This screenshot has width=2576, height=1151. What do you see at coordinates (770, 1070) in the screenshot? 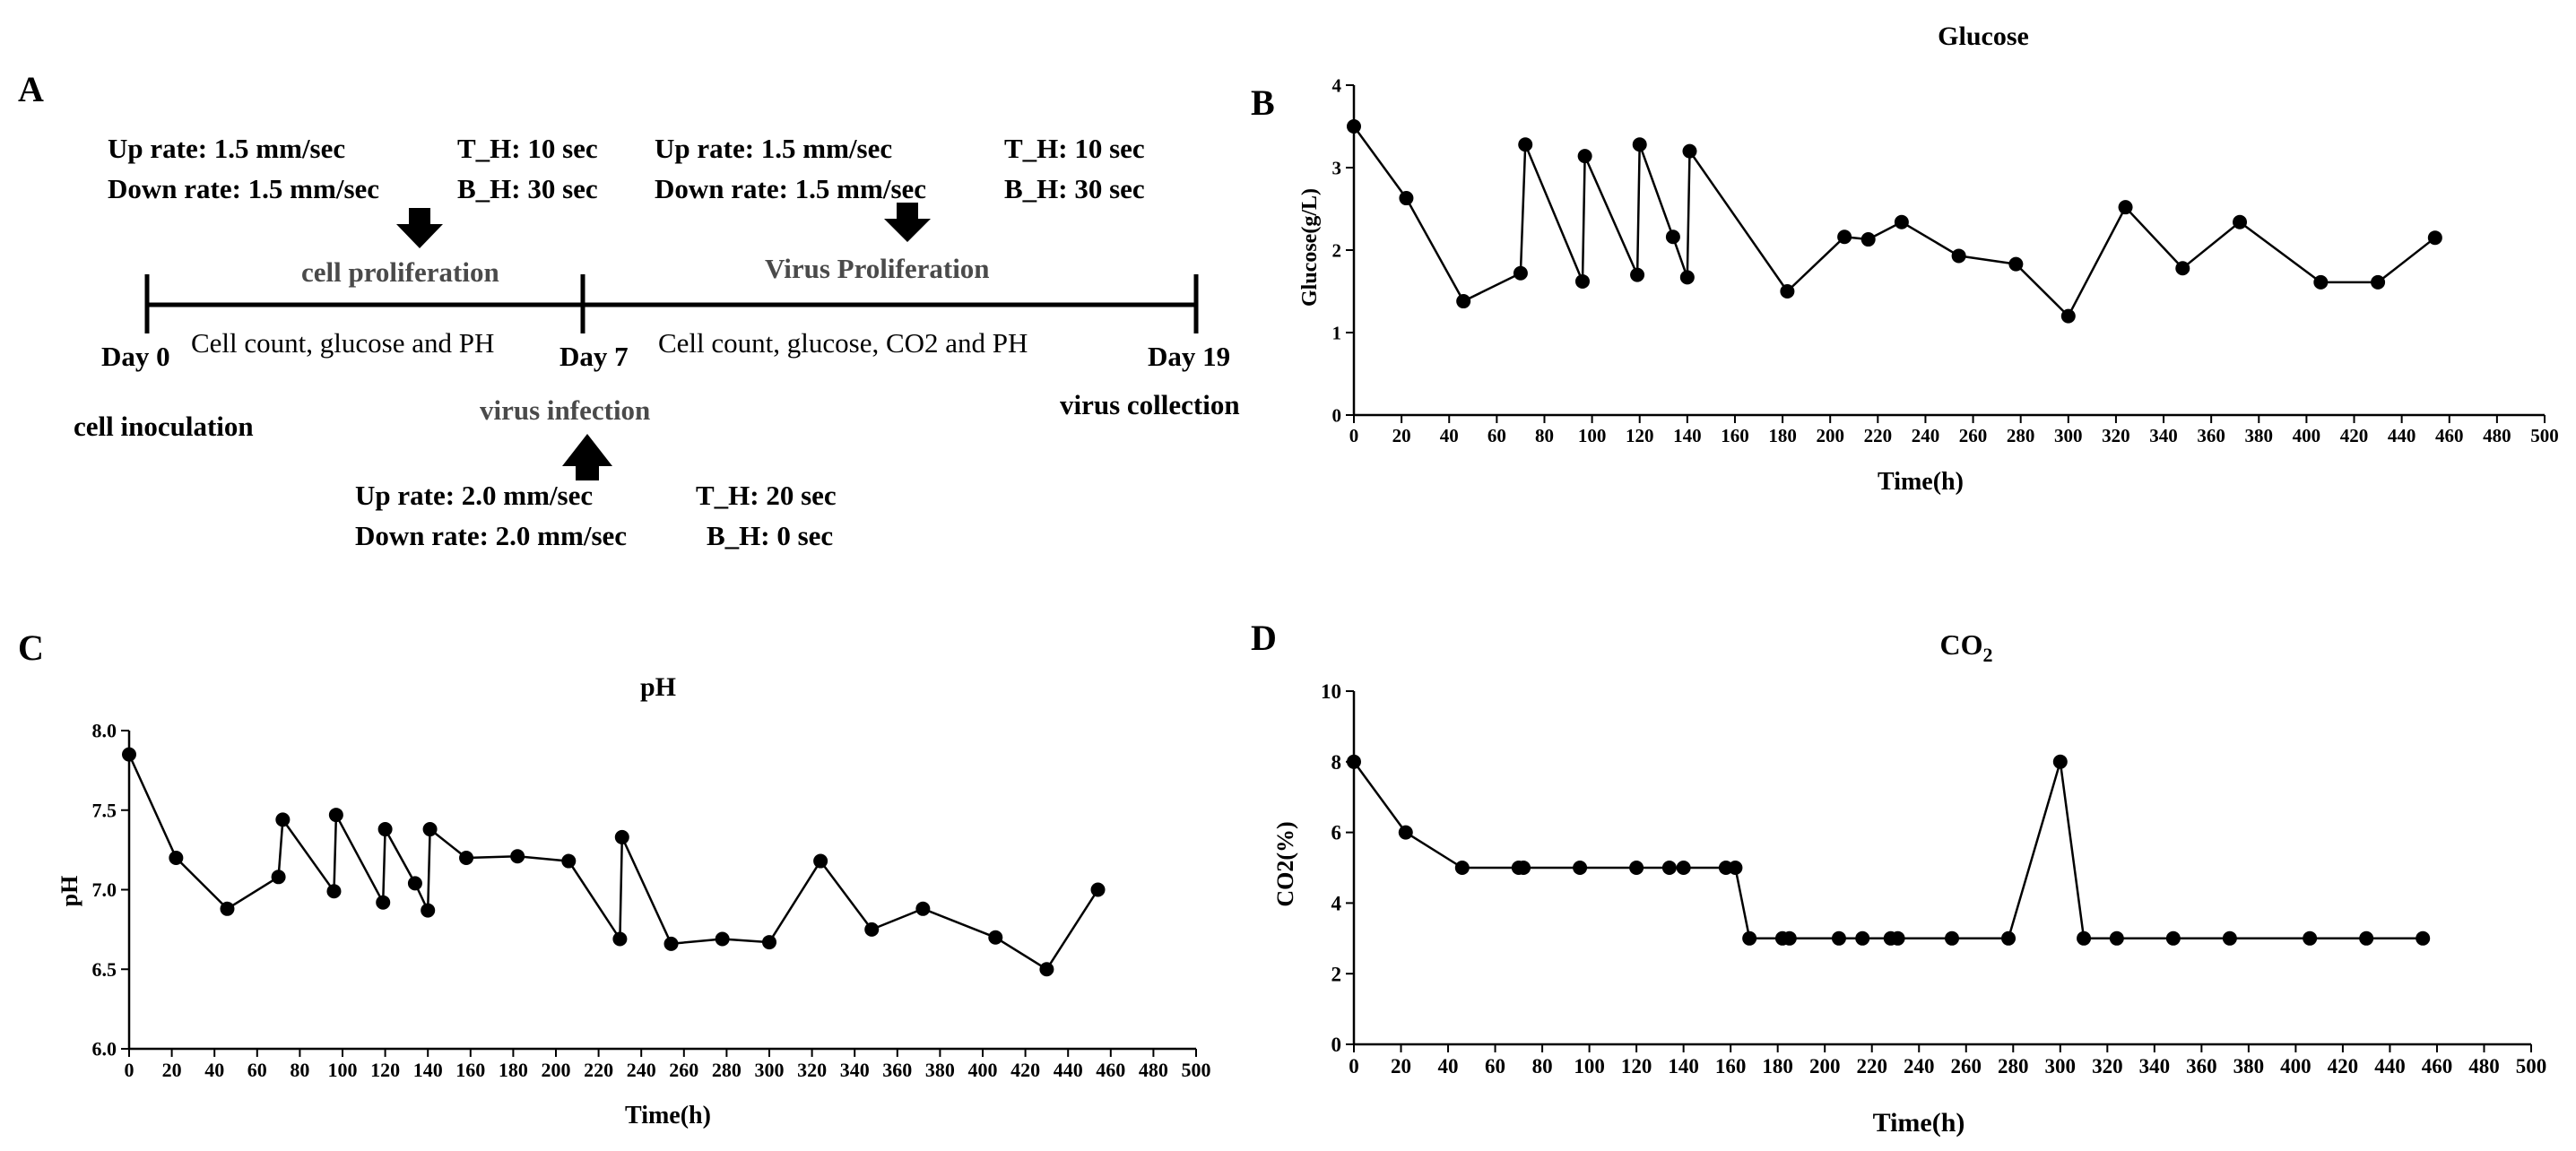
I see `ph-x-tick-label: 300` at bounding box center [770, 1070].